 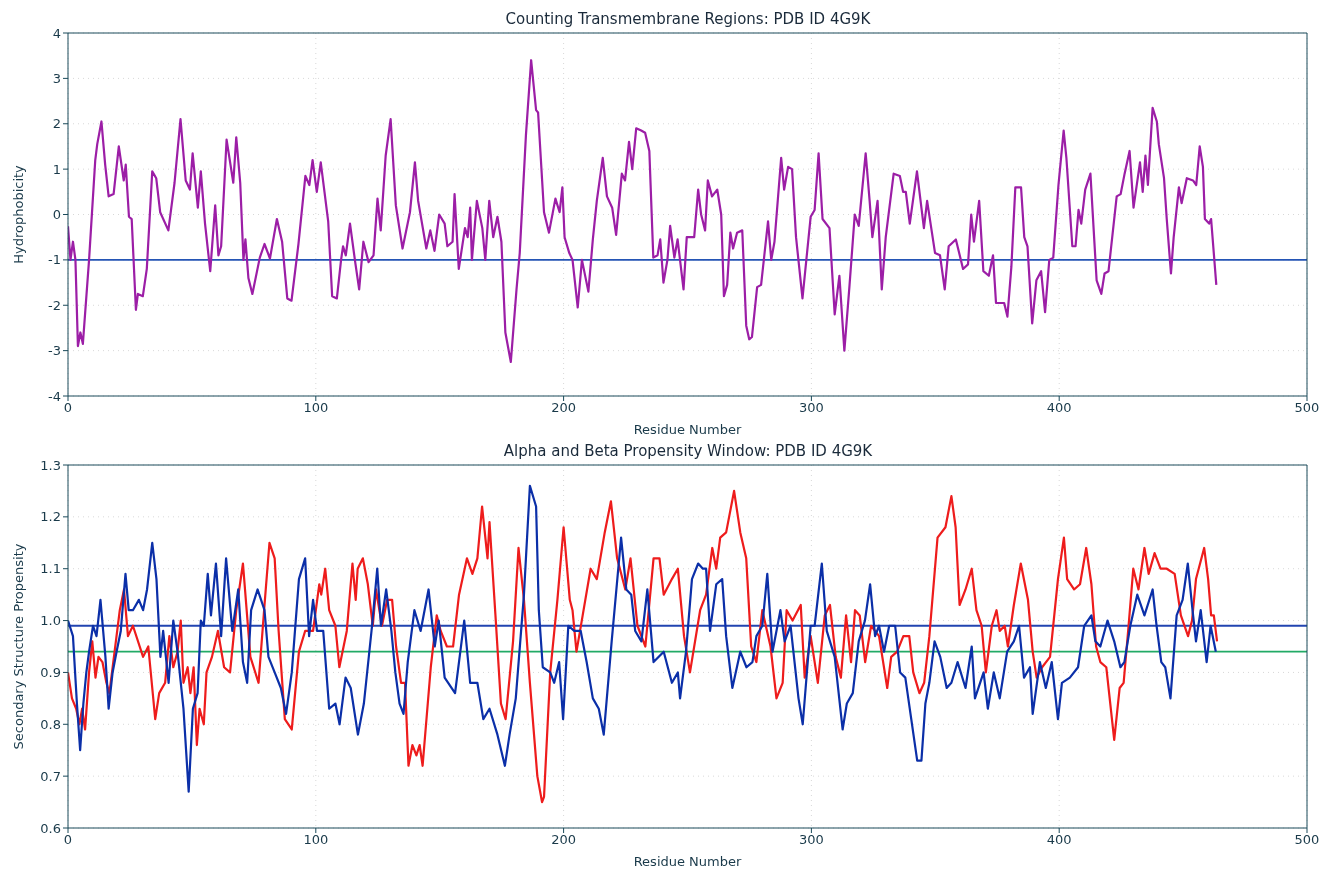 I want to click on y-tick-label: -1, so click(x=54, y=260).